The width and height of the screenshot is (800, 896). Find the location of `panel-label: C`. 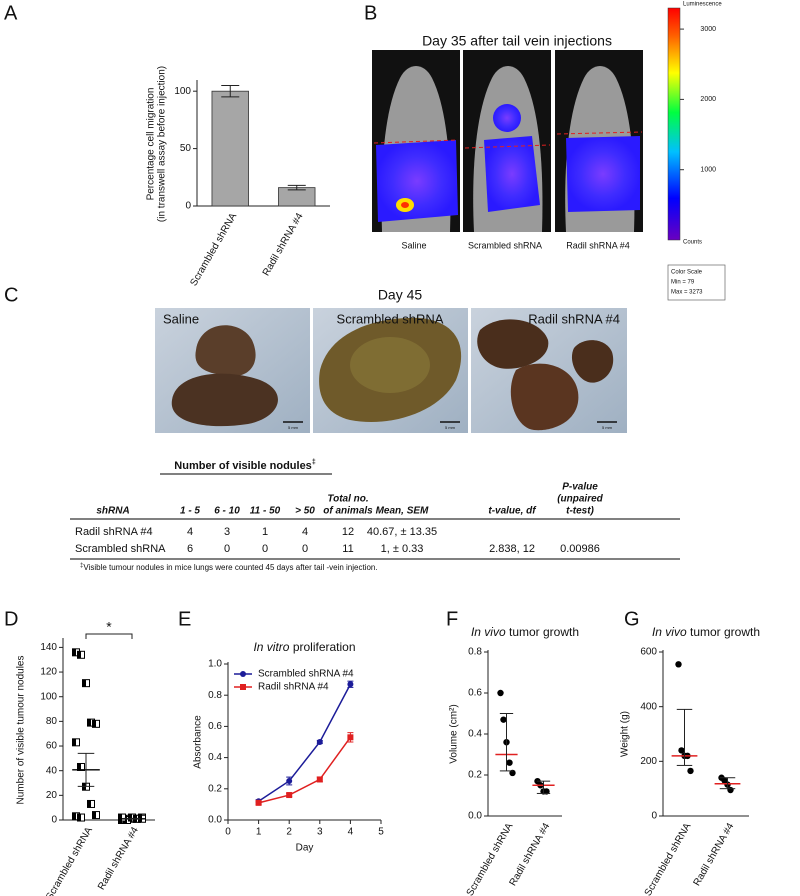

panel-label: C is located at coordinates (11, 295).